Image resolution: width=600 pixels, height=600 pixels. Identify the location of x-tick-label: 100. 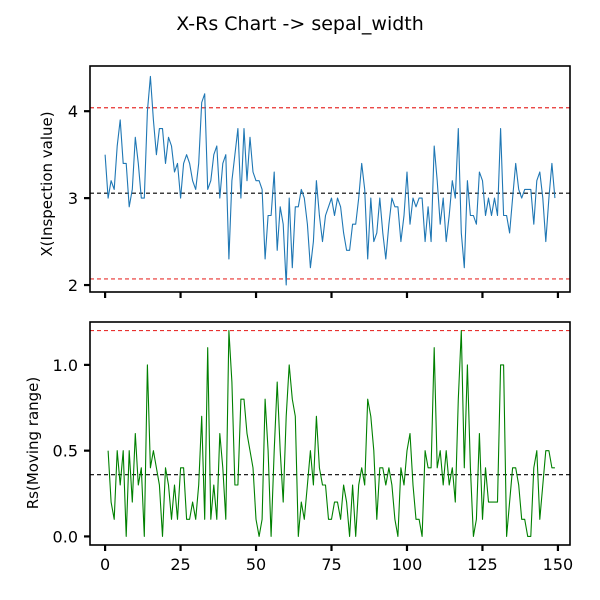
(407, 564).